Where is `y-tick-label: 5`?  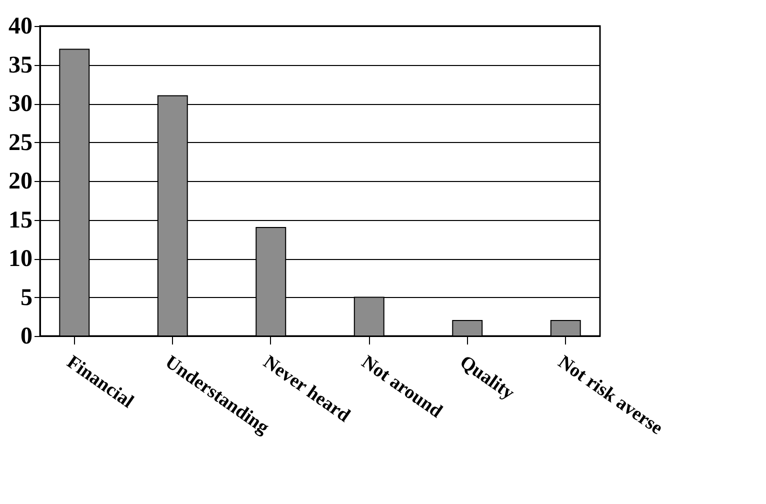 y-tick-label: 5 is located at coordinates (26, 297).